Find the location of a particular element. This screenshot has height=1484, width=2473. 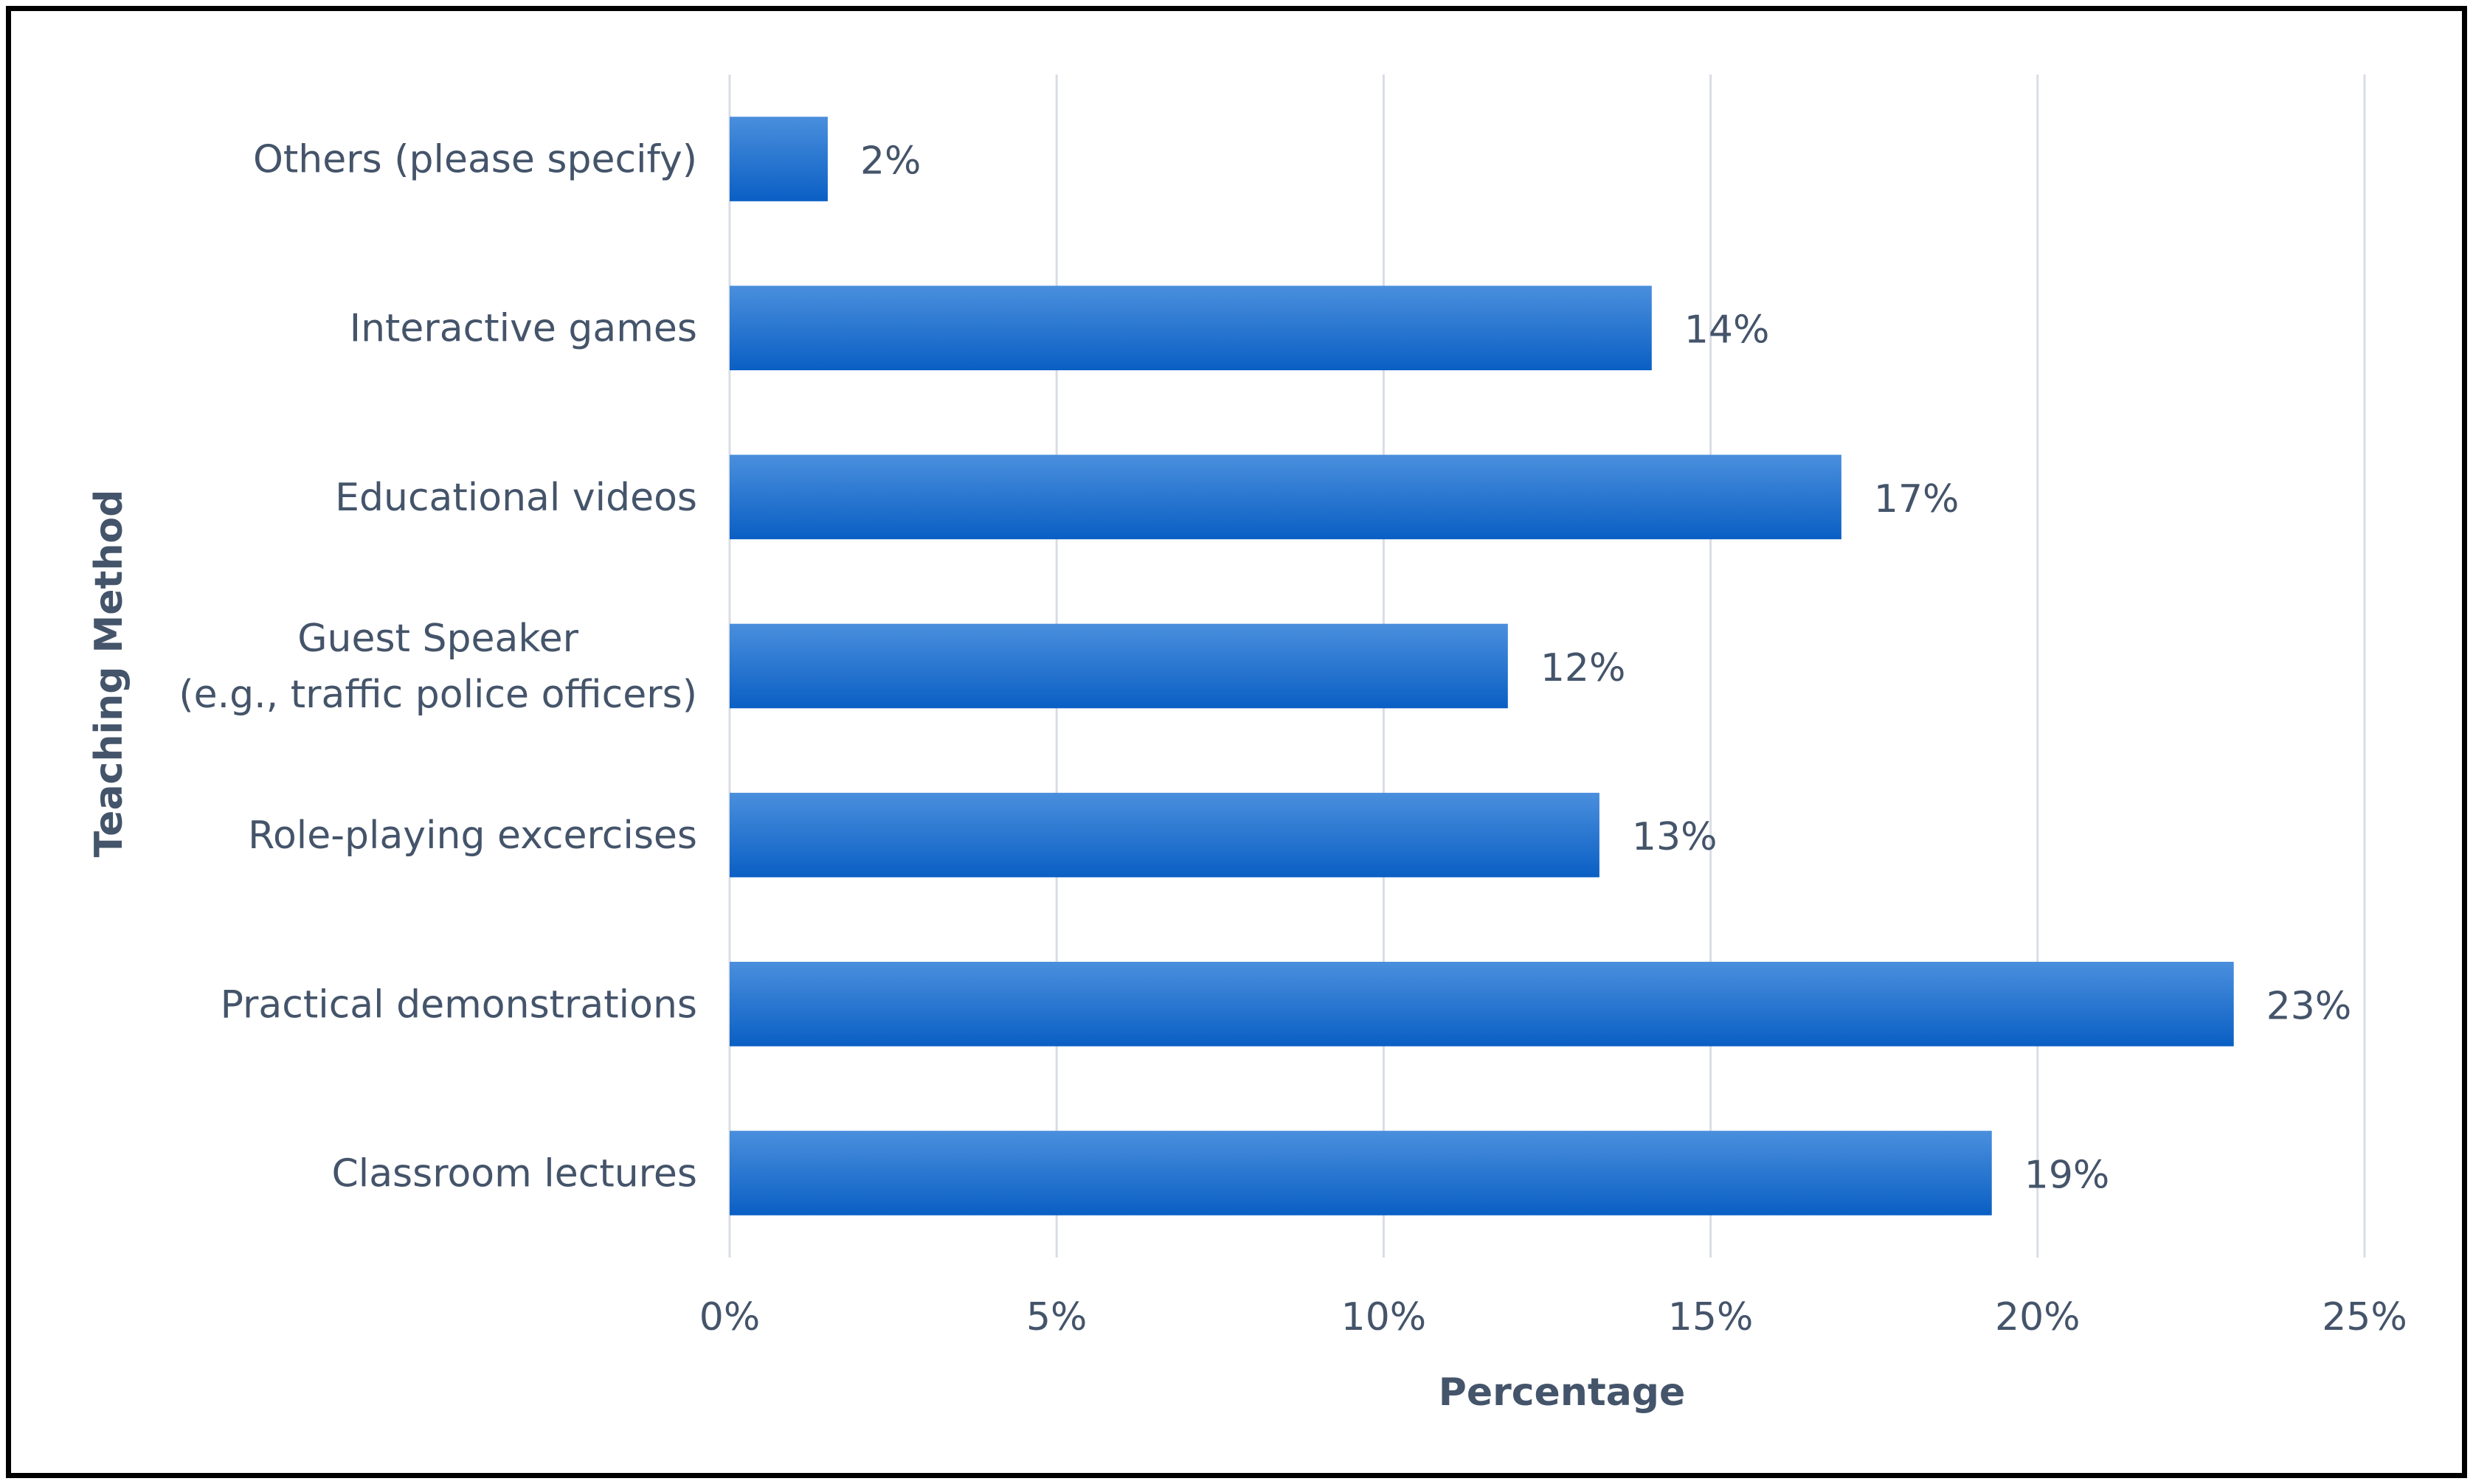

category-label-3-line-1: (e.g., traffic police officers) is located at coordinates (438, 695).